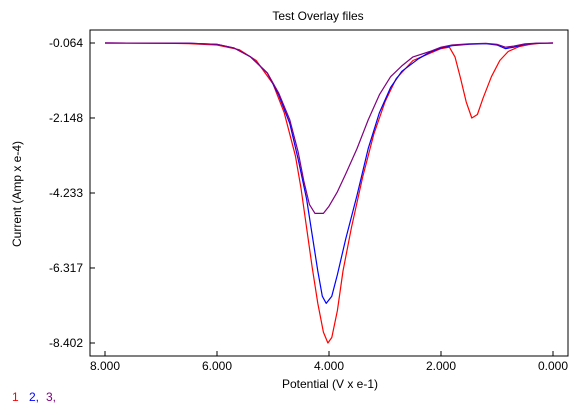 This screenshot has height=415, width=580. I want to click on y-axis-label: Current (Amp x e-4), so click(17, 194).